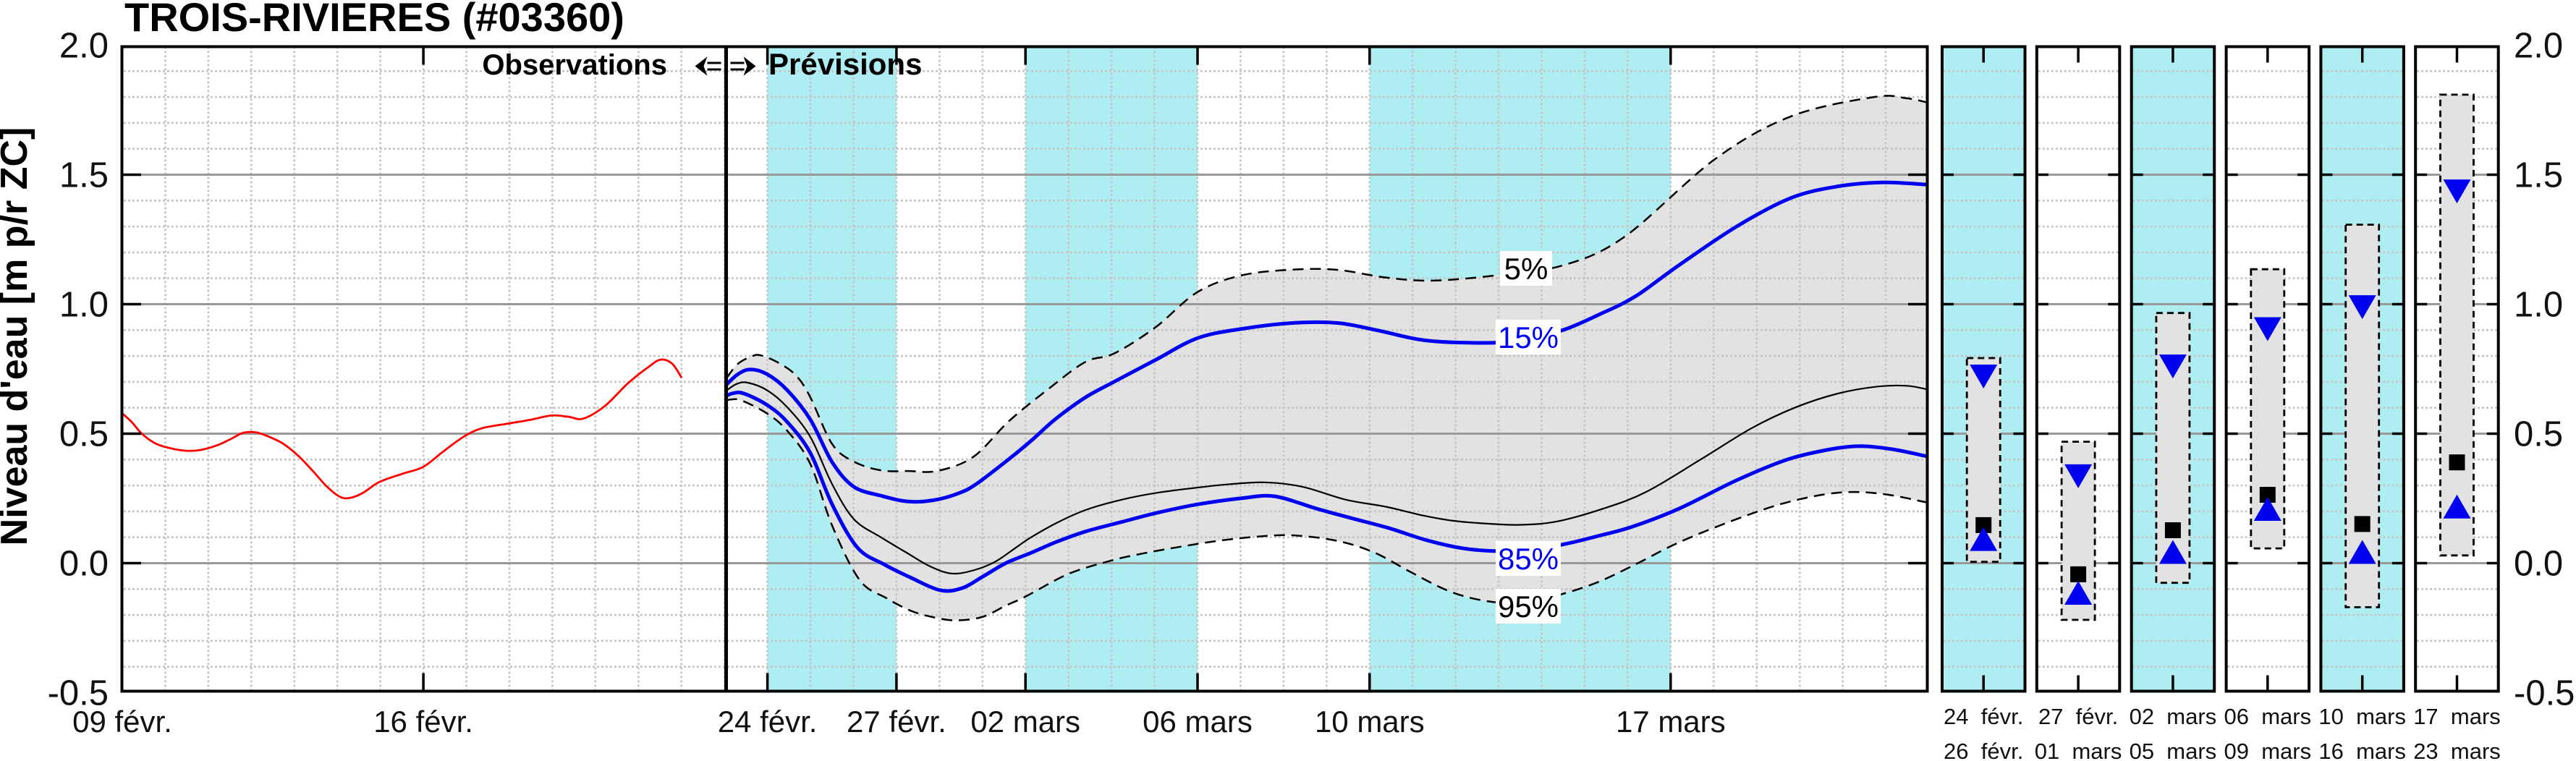  I want to click on svg-text: 5%, so click(1526, 269).